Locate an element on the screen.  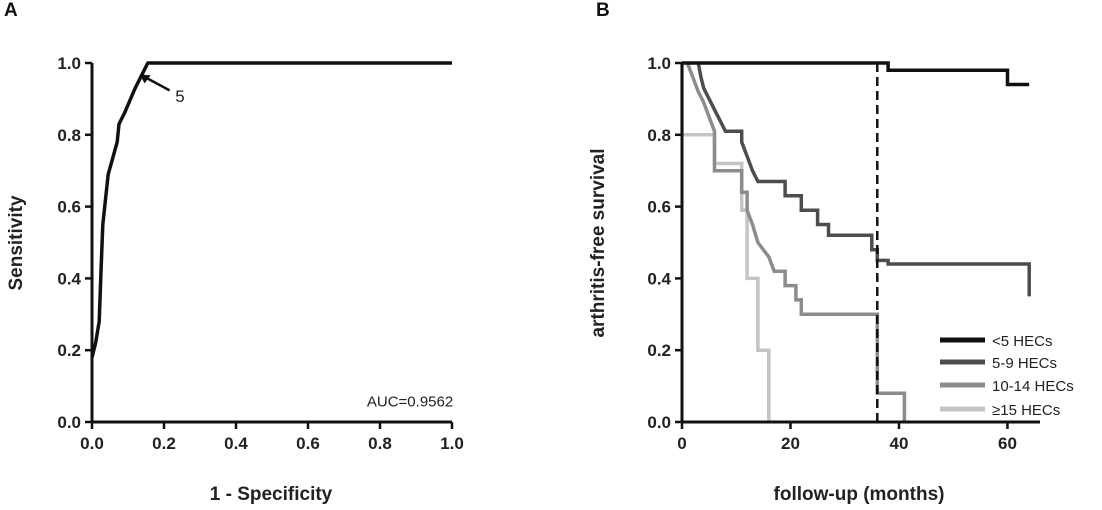
panel-b-y-tick-label: 0.6 is located at coordinates (659, 207).